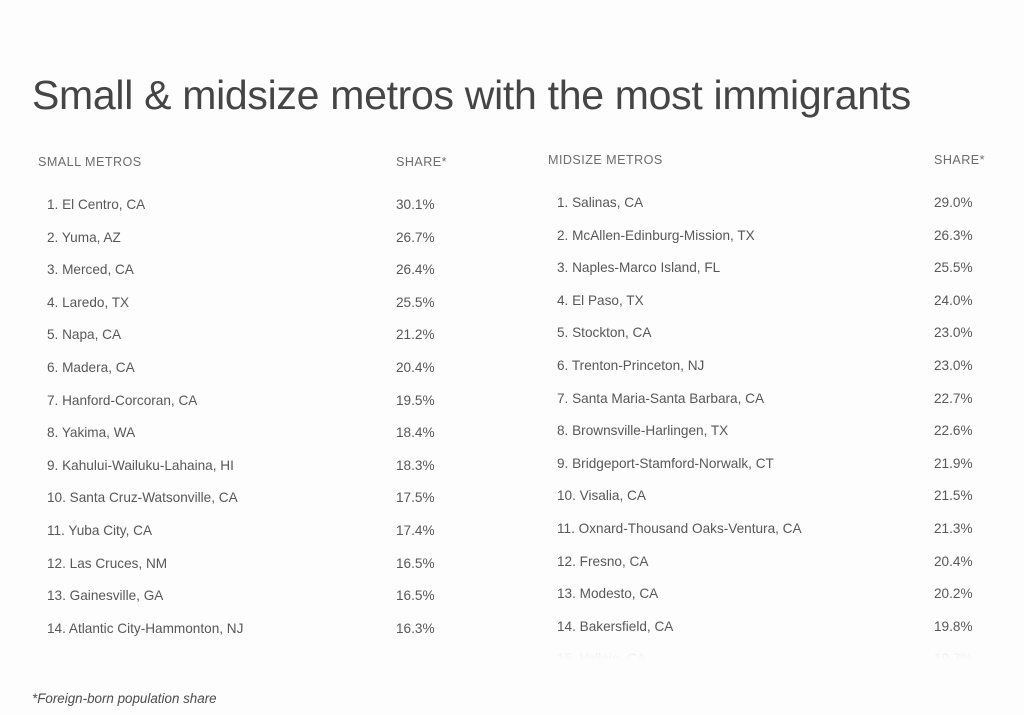 The height and width of the screenshot is (715, 1024). I want to click on table-row: 13. Modesto, CA 20.2%, so click(774, 593).